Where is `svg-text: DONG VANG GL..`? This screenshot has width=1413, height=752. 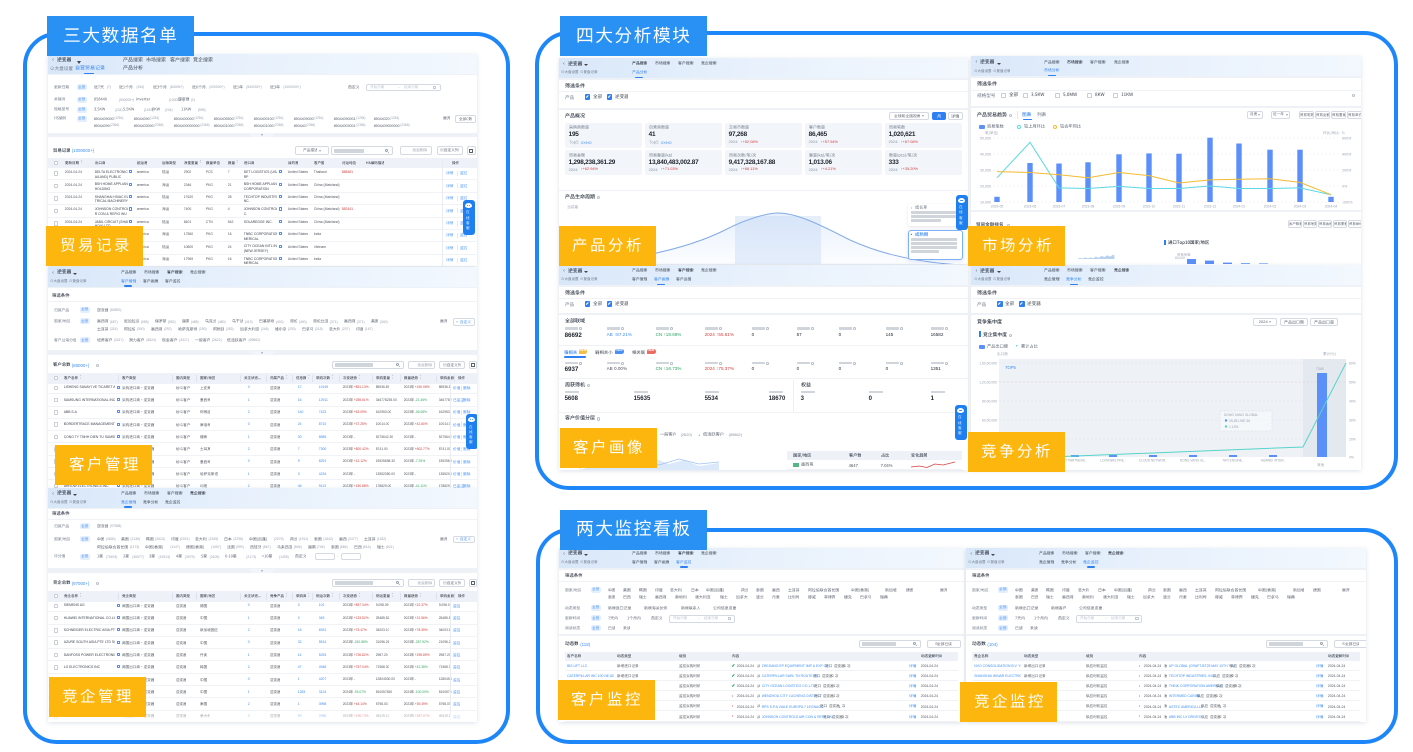
svg-text: DONG VANG GL.. is located at coordinates (1193, 460).